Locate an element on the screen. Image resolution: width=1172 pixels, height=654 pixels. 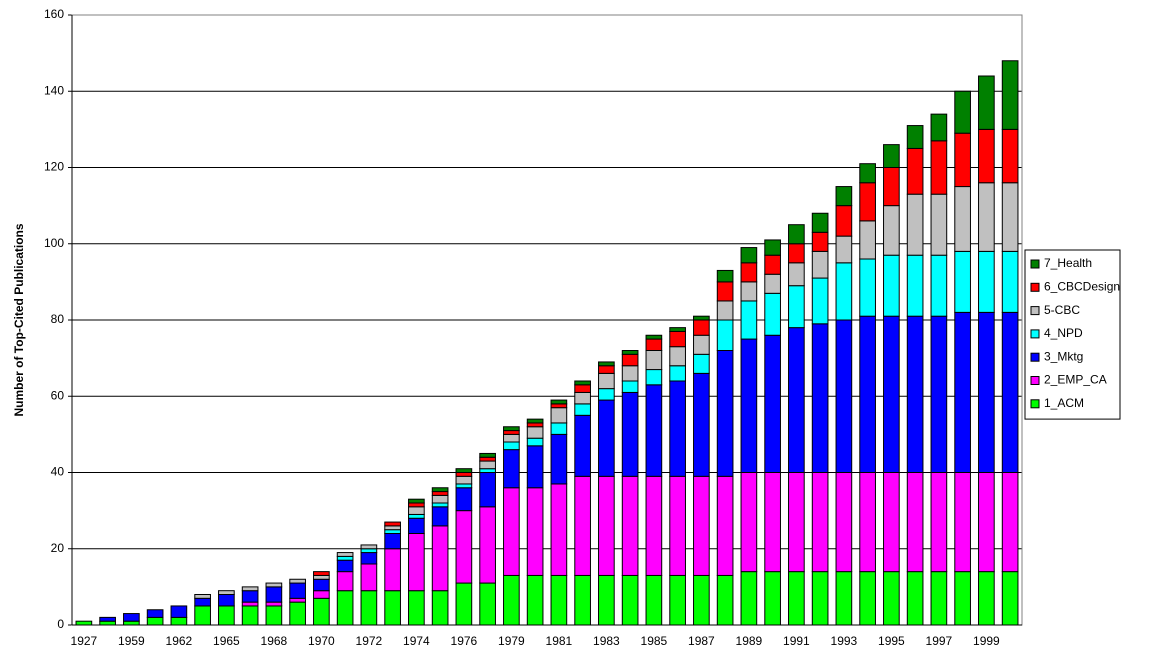
x-tick-label: 1981 is located at coordinates (559, 641).